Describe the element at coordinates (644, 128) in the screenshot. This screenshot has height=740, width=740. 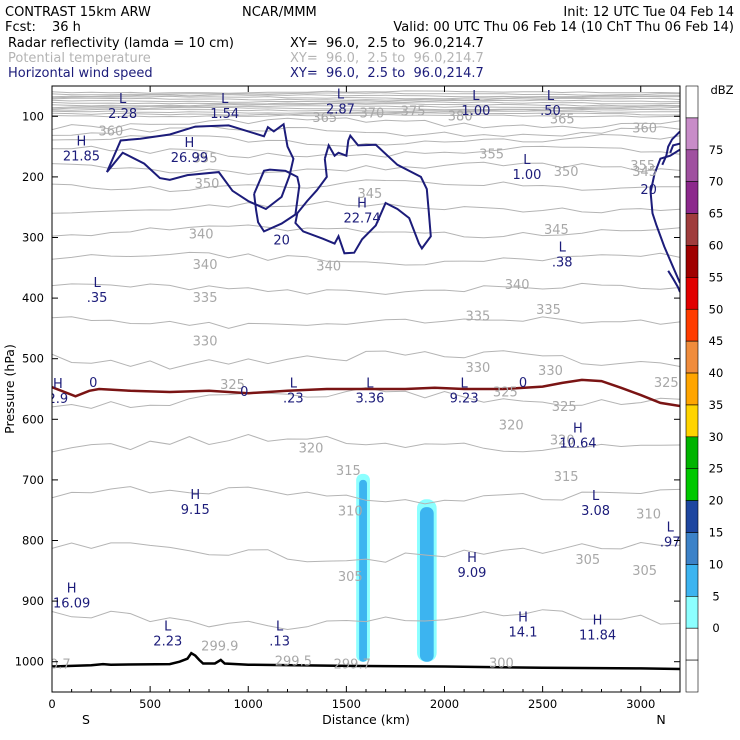
I see `theta-label: 360` at that location.